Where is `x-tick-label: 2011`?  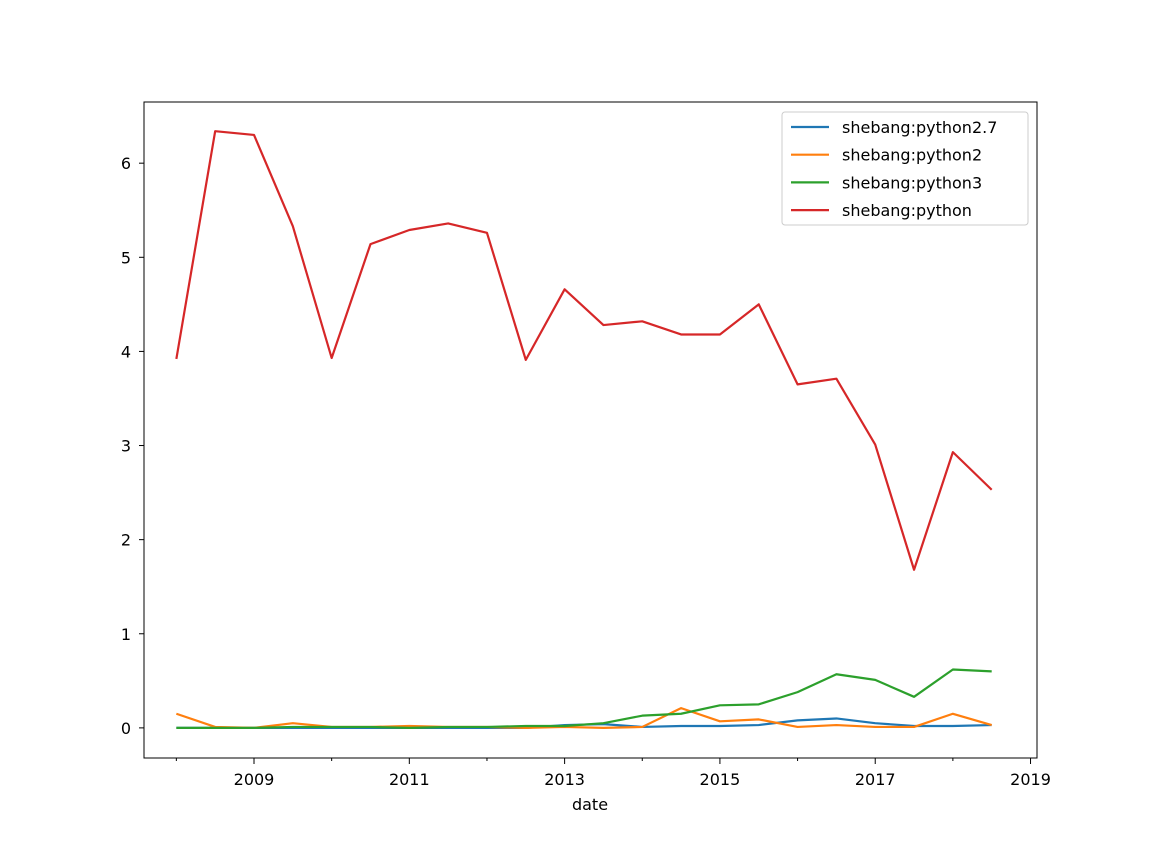
x-tick-label: 2011 is located at coordinates (409, 779).